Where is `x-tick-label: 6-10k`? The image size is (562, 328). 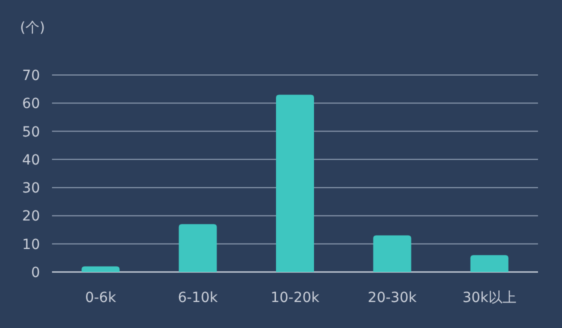 x-tick-label: 6-10k is located at coordinates (198, 298).